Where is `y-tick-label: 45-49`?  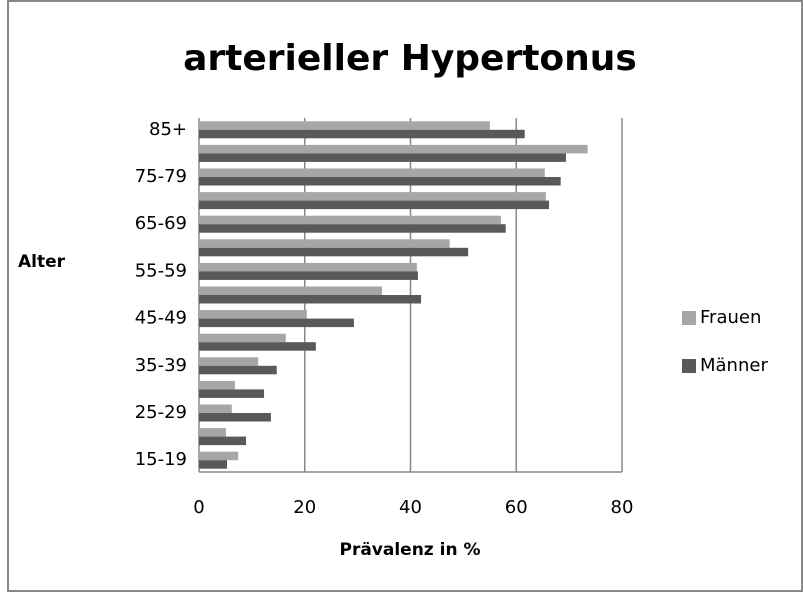
y-tick-label: 45-49 is located at coordinates (161, 318).